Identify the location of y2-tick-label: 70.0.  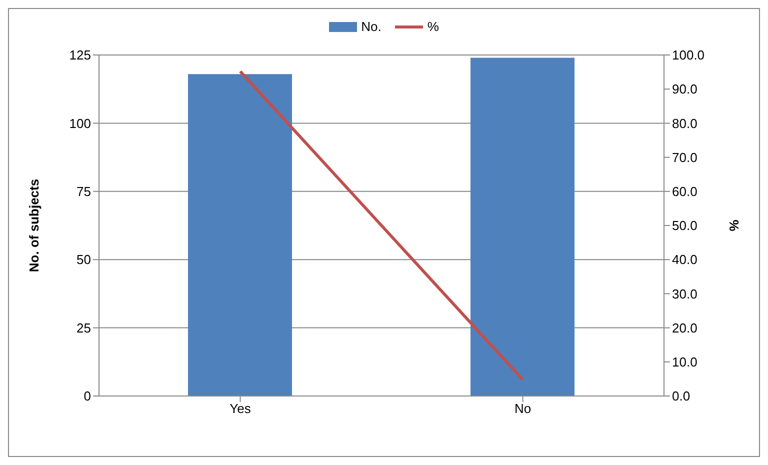
(685, 157).